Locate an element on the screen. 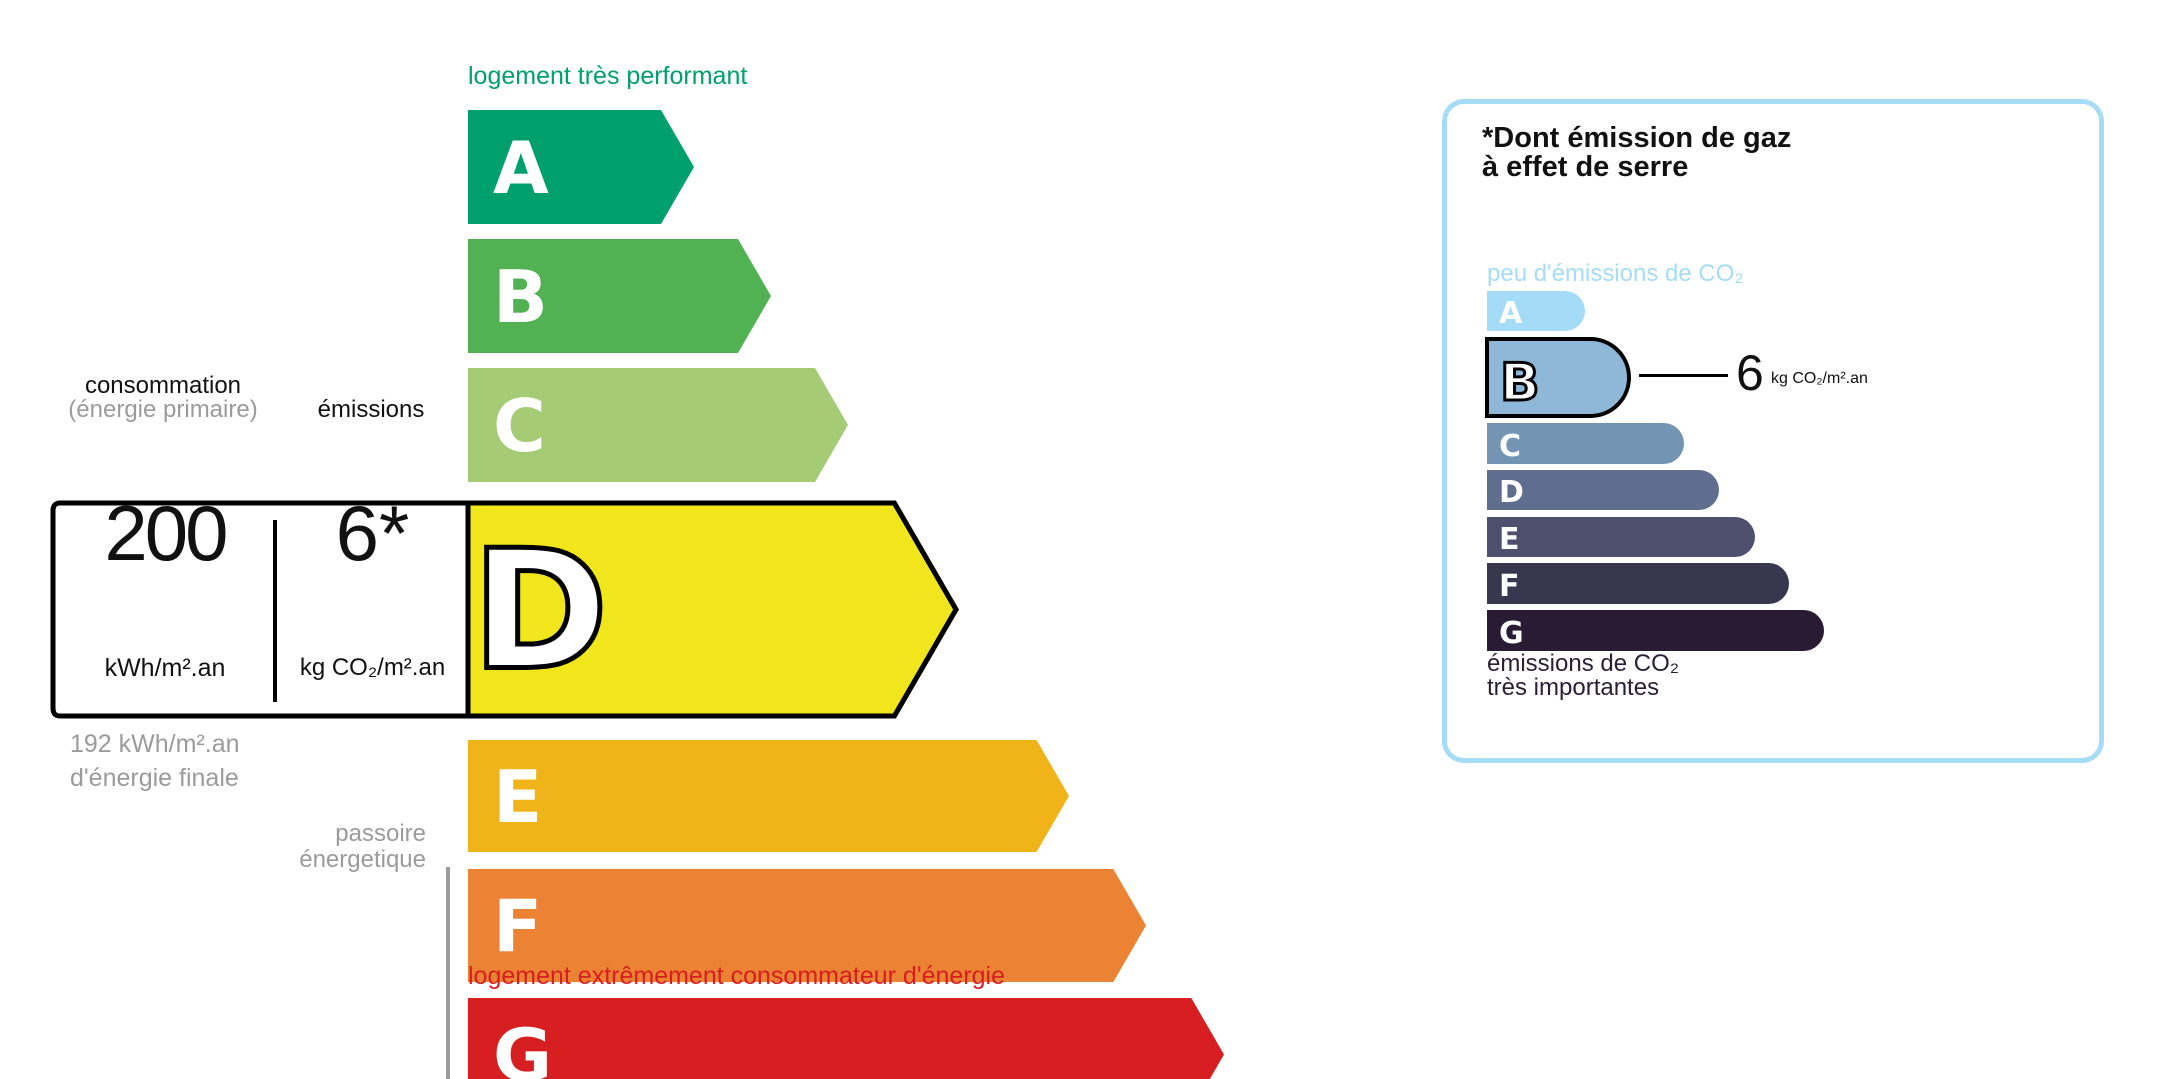  energy-bar-E is located at coordinates (768, 796).